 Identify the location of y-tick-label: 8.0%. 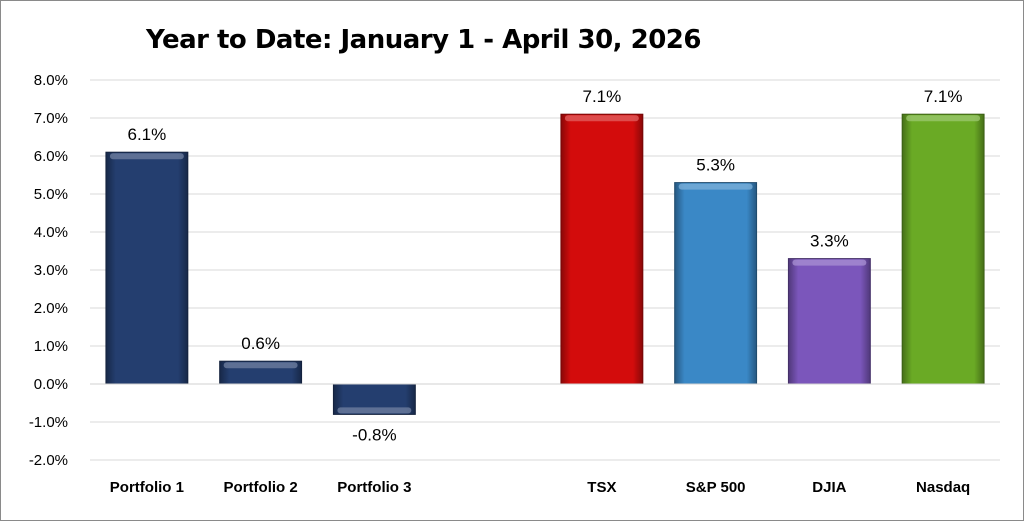
(51, 80).